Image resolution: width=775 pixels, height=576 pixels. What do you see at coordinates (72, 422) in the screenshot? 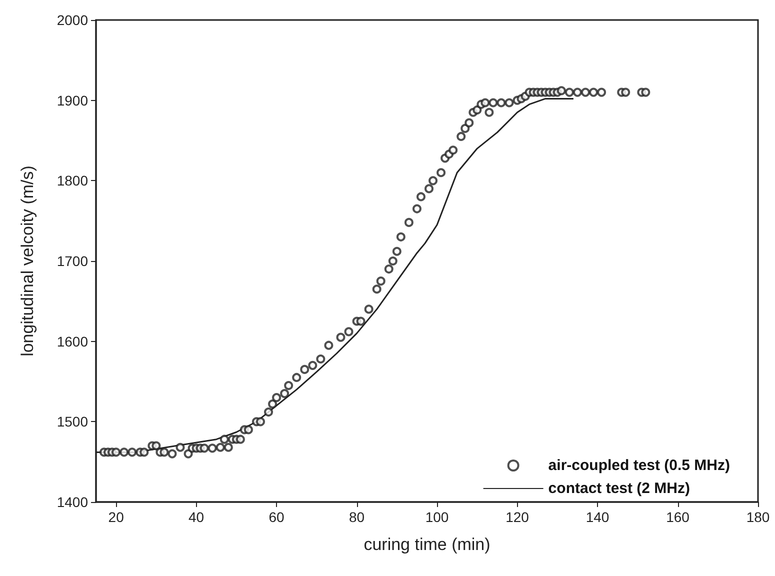
I see `y-tick-label: 1500` at bounding box center [72, 422].